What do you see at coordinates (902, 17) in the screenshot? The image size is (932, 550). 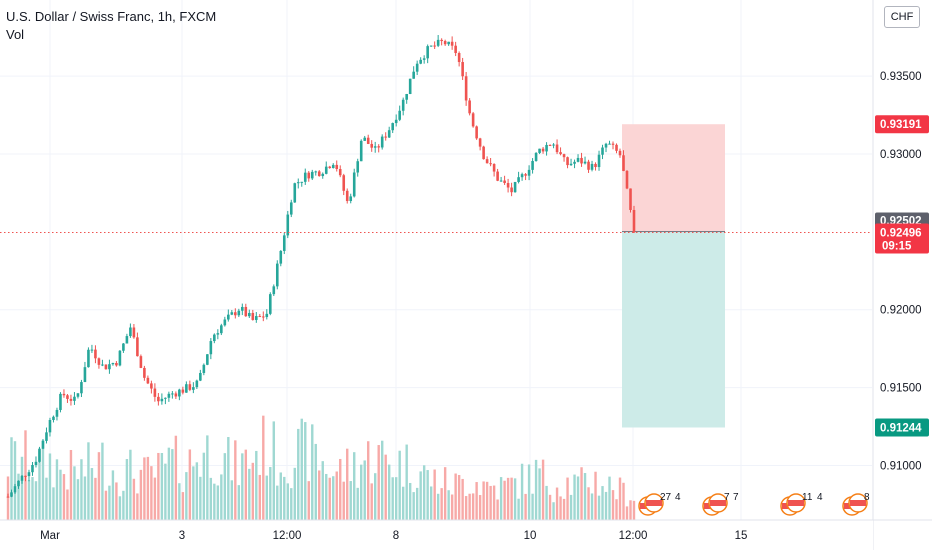 I see `currency-button: CHF` at bounding box center [902, 17].